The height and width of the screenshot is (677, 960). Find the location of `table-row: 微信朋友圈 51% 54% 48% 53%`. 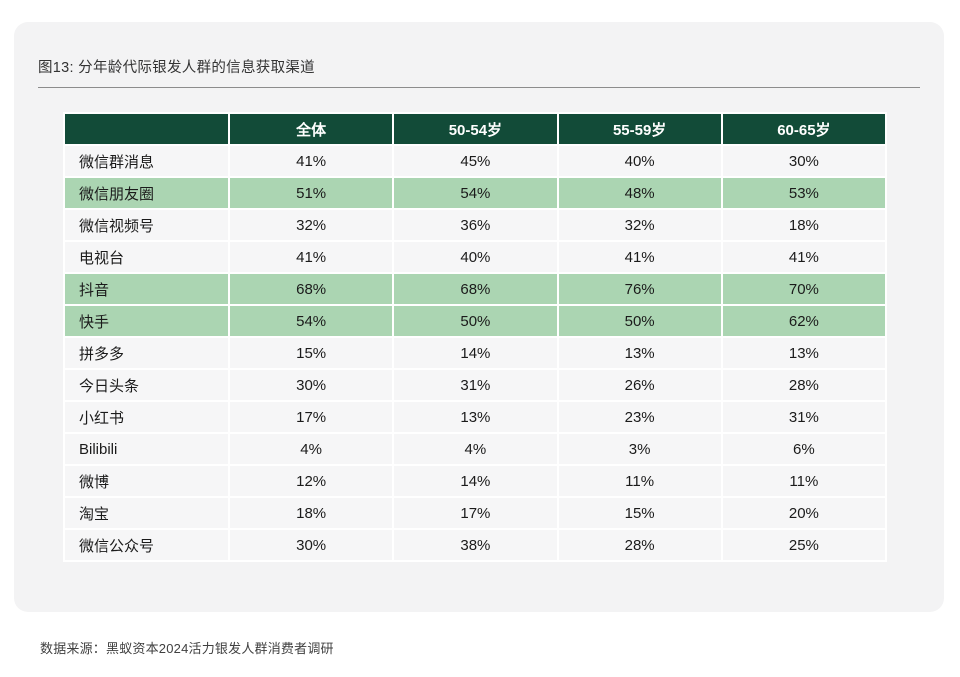

table-row: 微信朋友圈 51% 54% 48% 53% is located at coordinates (475, 193).